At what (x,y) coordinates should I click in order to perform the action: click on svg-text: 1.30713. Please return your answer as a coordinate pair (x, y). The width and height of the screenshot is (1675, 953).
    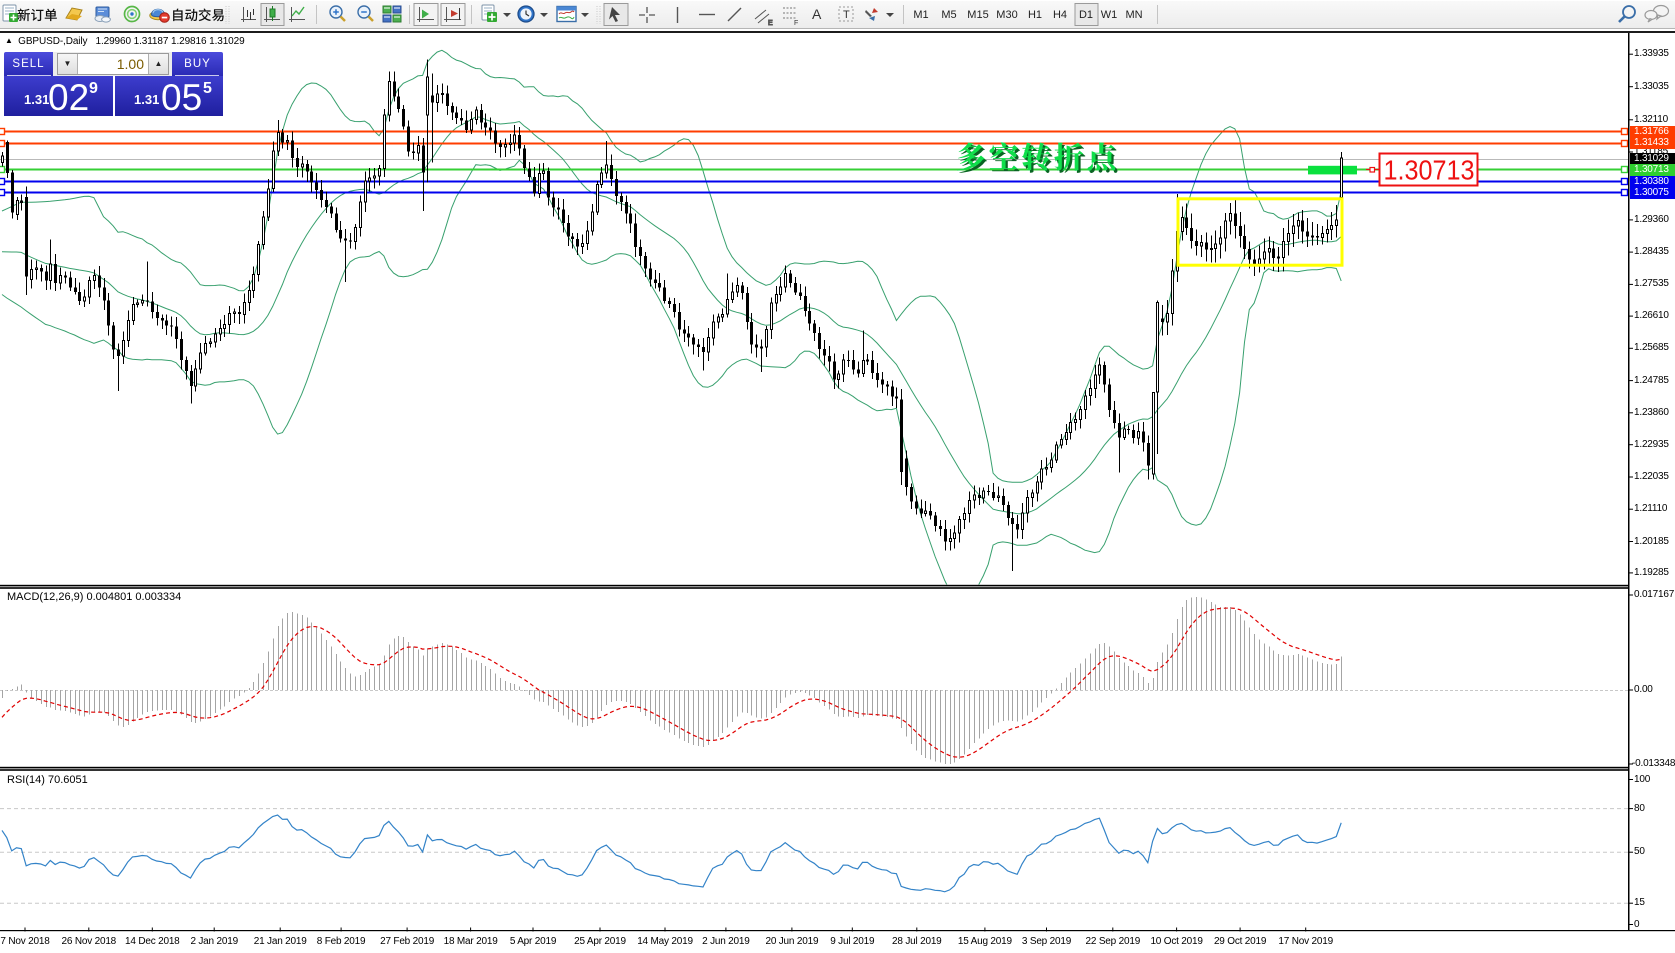
    Looking at the image, I should click on (1429, 170).